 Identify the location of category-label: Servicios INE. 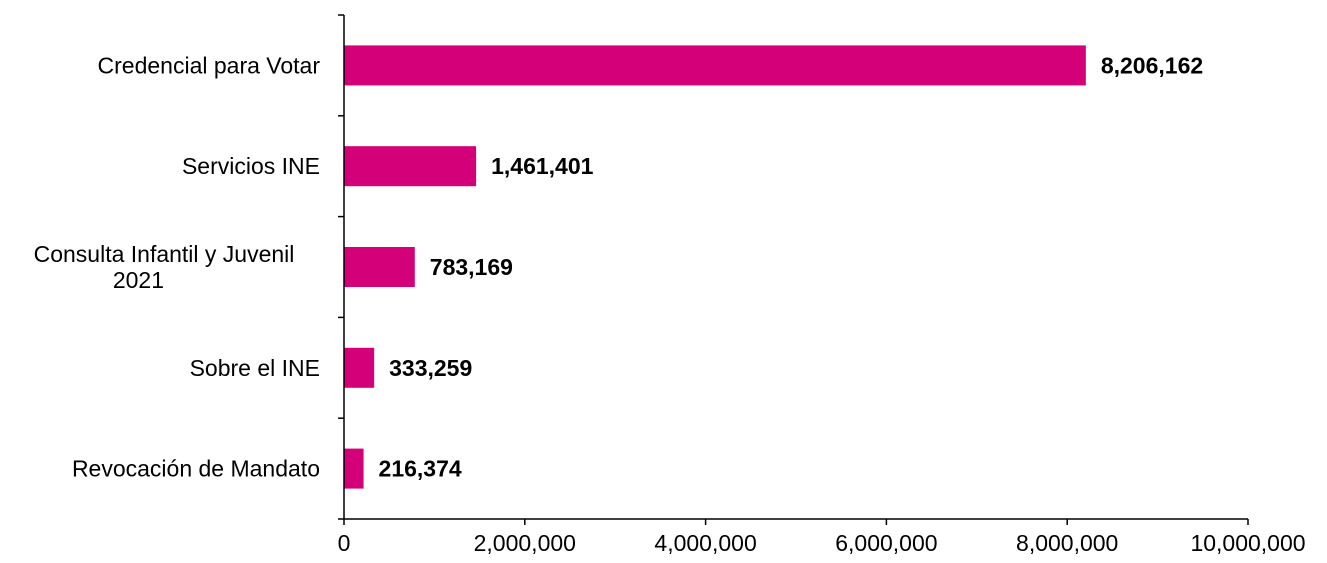
(251, 166).